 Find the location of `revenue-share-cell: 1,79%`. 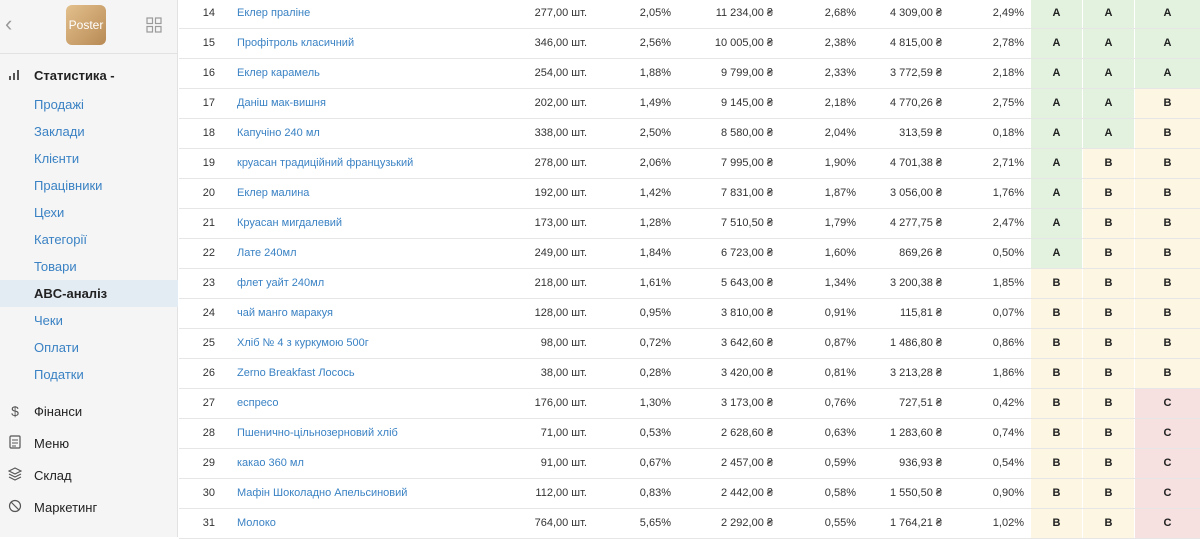

revenue-share-cell: 1,79% is located at coordinates (840, 223).